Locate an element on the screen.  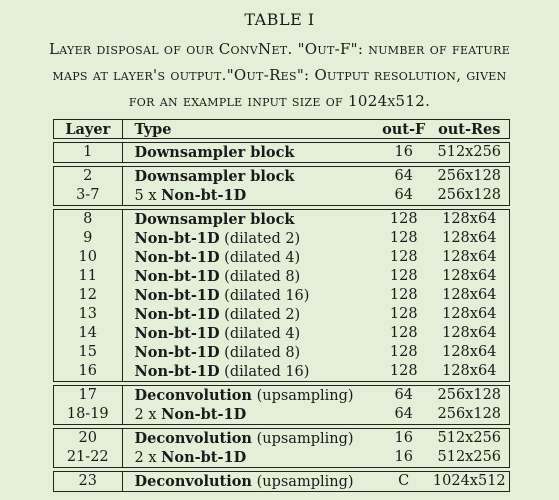
cell-layer: 20 is located at coordinates (88, 438).